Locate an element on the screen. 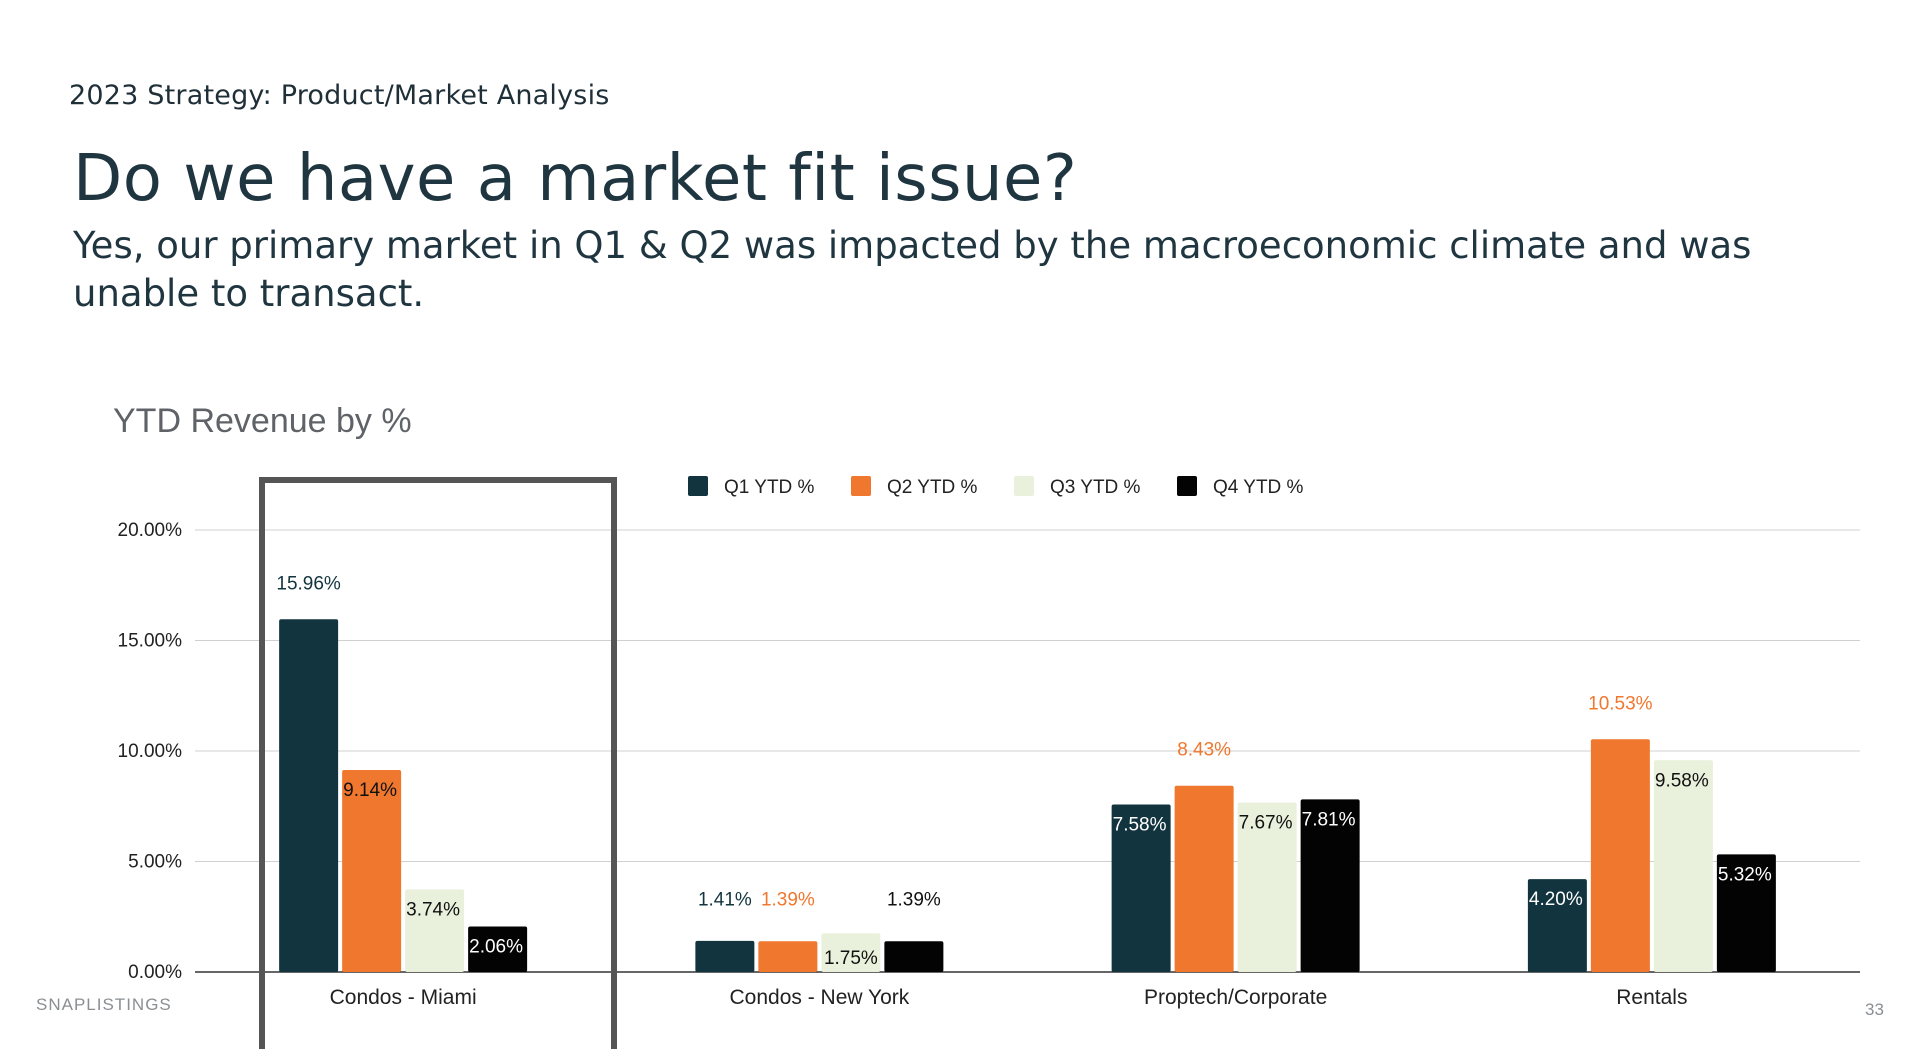  legend-label: Q2 YTD % is located at coordinates (932, 487).